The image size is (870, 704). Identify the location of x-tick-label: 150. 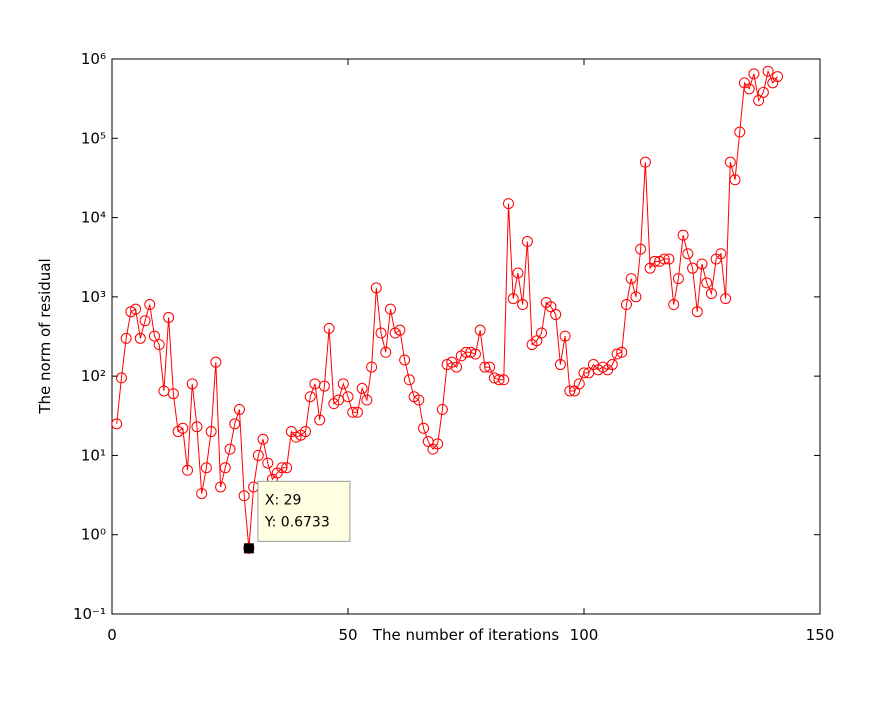
(820, 635).